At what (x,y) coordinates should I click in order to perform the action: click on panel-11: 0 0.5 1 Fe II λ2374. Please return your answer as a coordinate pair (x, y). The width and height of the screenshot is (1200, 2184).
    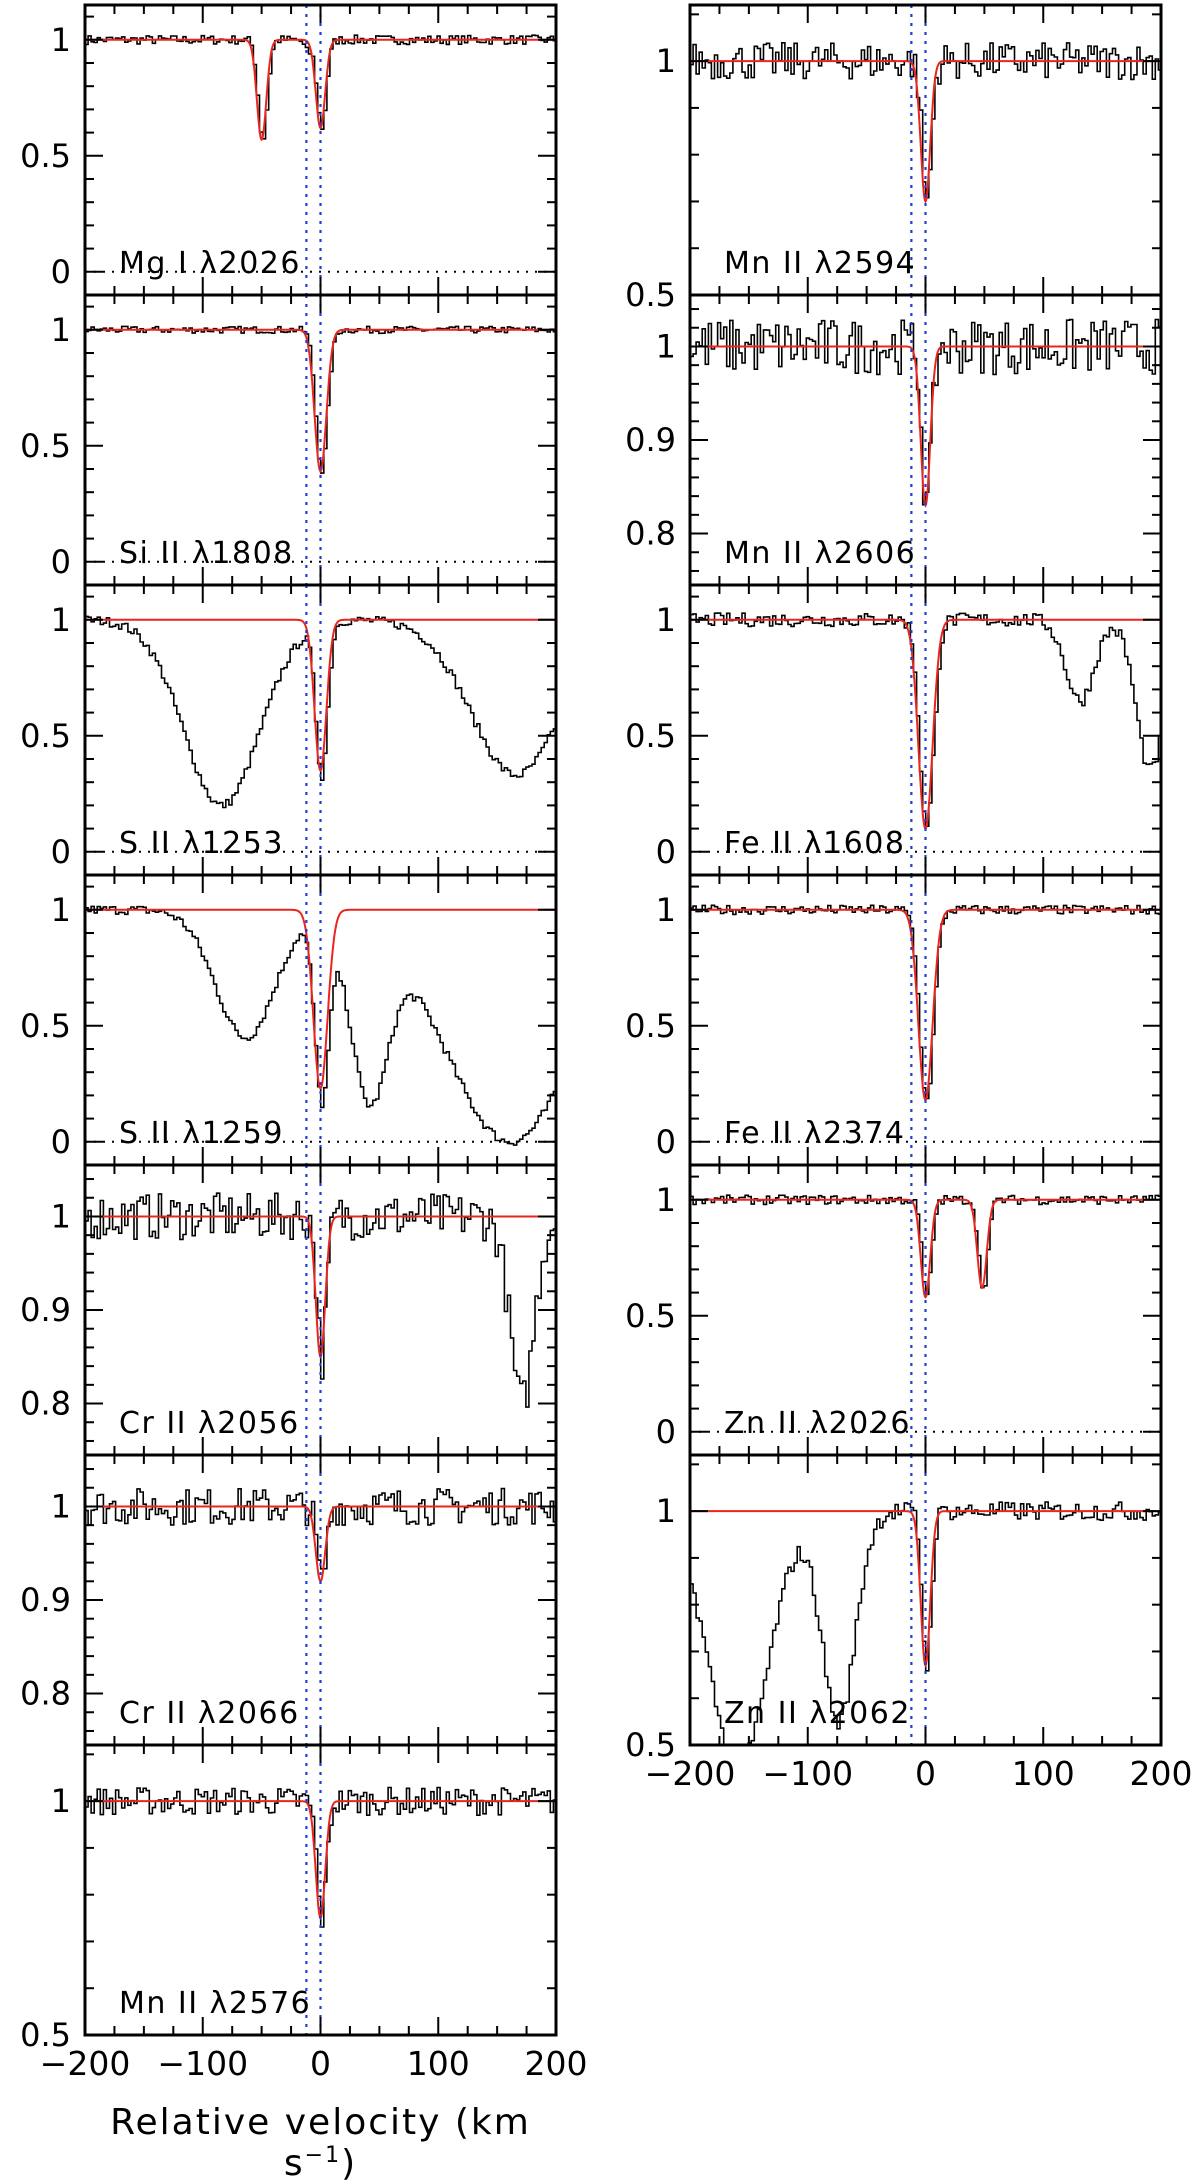
    Looking at the image, I should click on (894, 1020).